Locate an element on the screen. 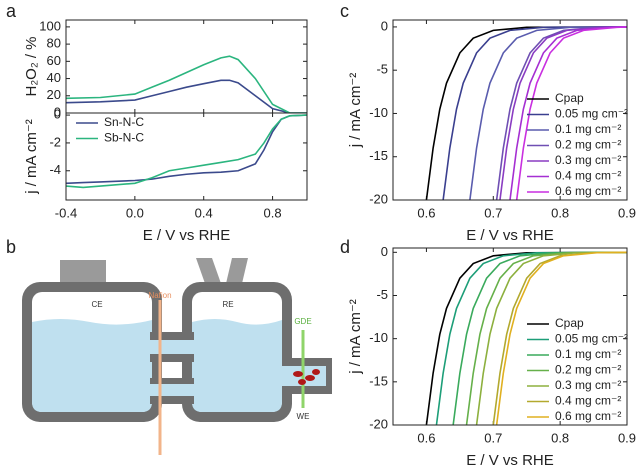  diagram-label: CE is located at coordinates (96, 304).